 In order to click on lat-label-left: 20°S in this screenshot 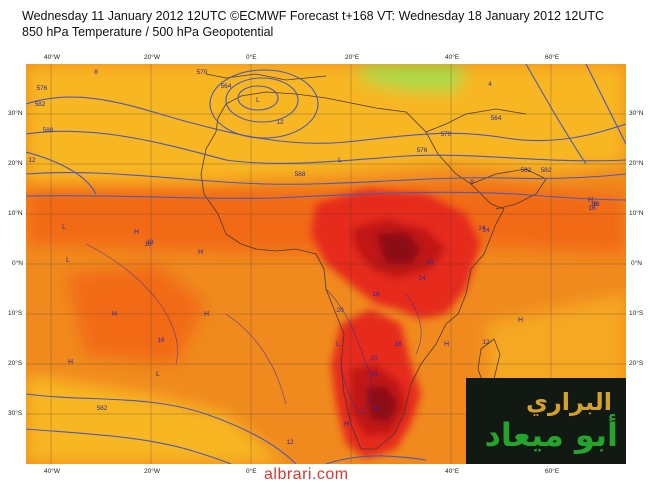, I will do `click(15, 363)`.